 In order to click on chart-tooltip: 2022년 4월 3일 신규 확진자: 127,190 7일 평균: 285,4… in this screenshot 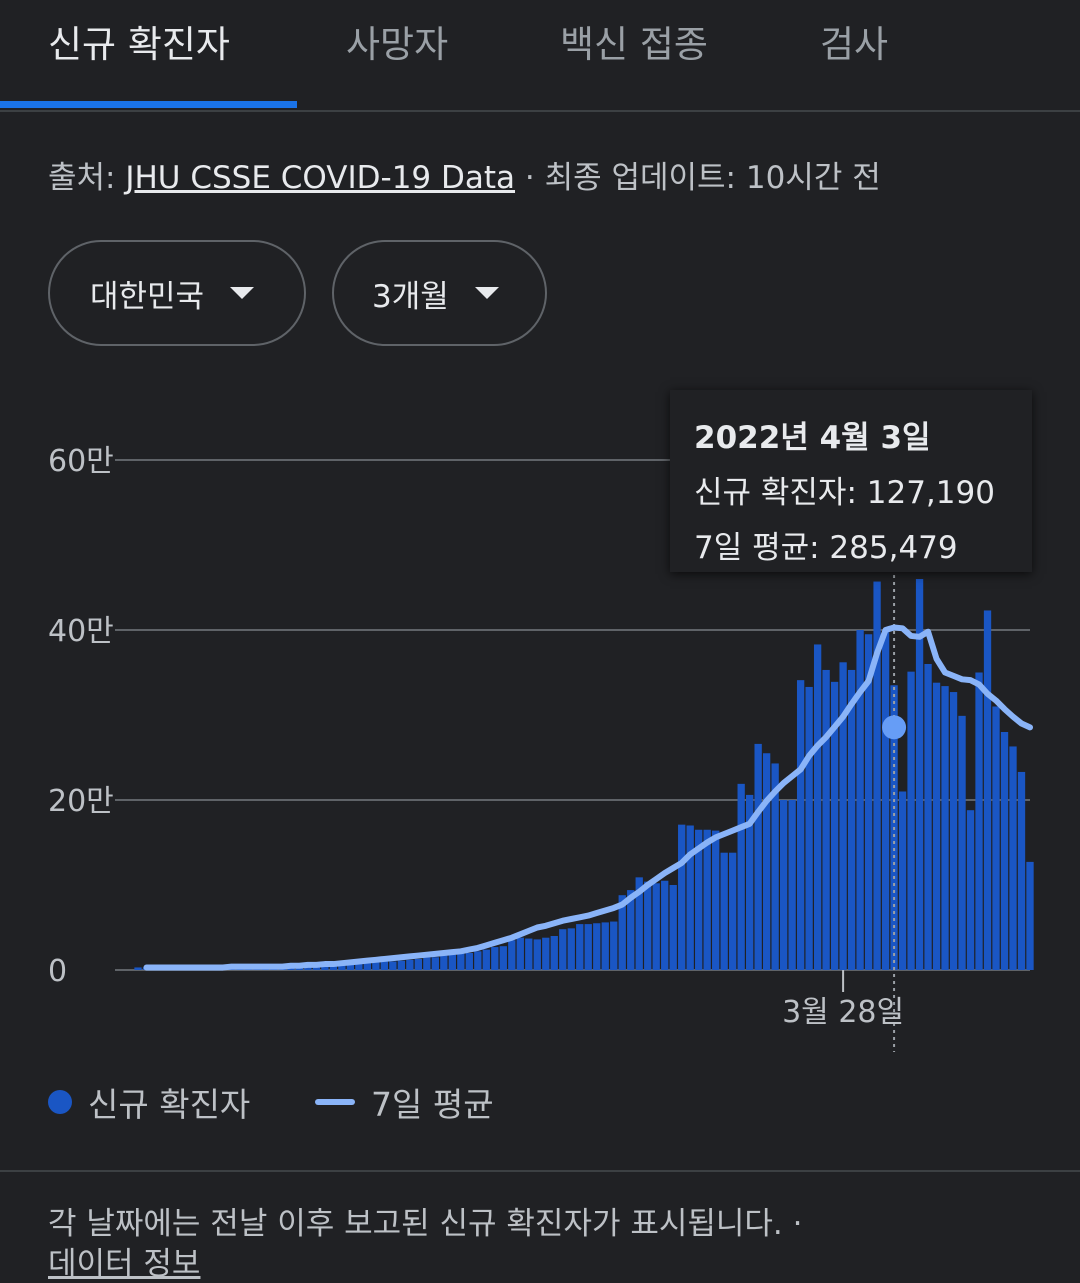, I will do `click(851, 481)`.